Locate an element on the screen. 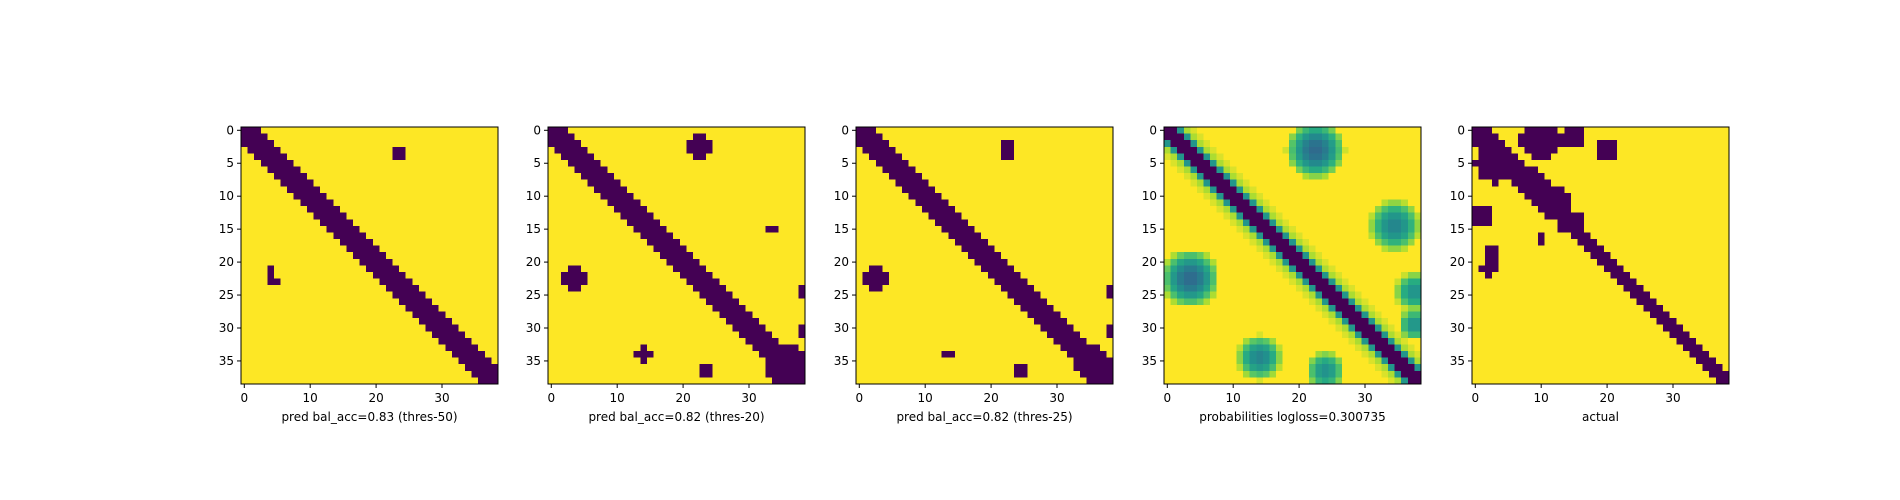 The image size is (1900, 500). heatmap-cells is located at coordinates (677, 256).